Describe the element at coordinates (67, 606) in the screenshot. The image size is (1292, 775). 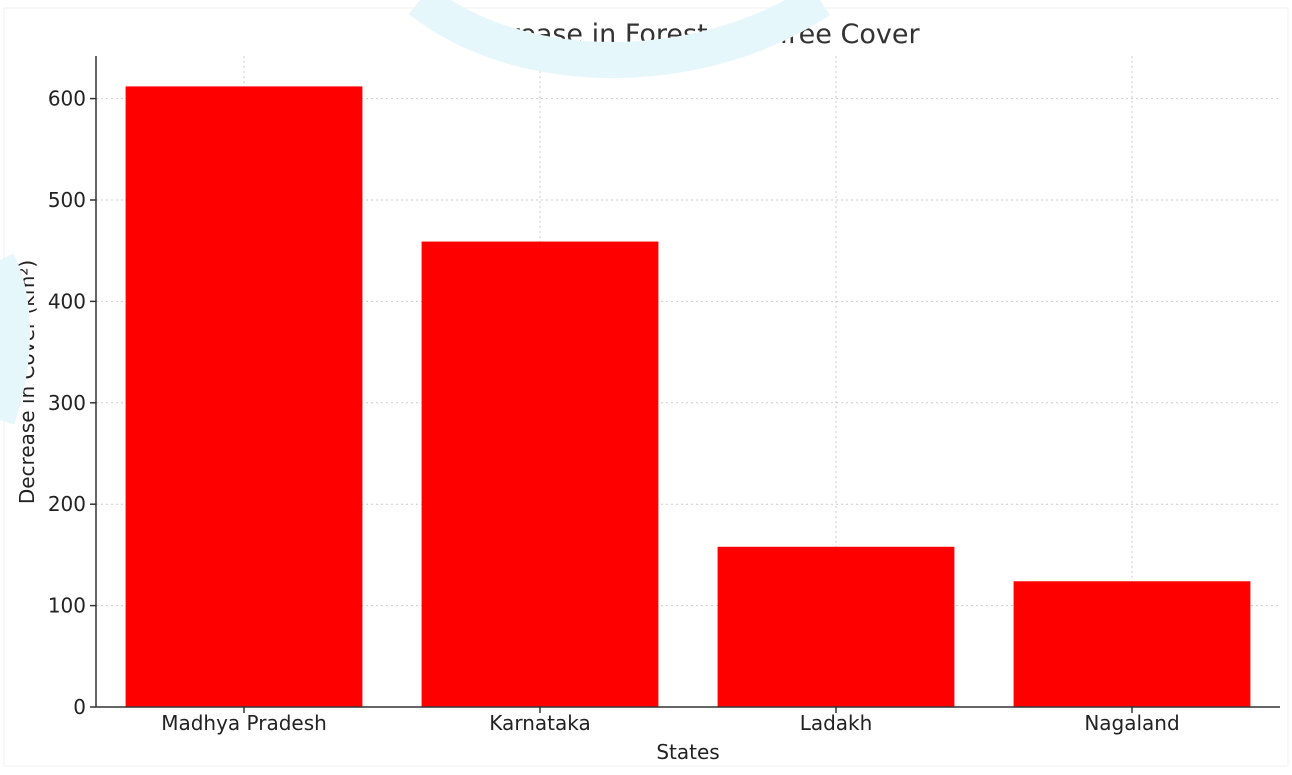
I see `y-tick-label-1: 100` at that location.